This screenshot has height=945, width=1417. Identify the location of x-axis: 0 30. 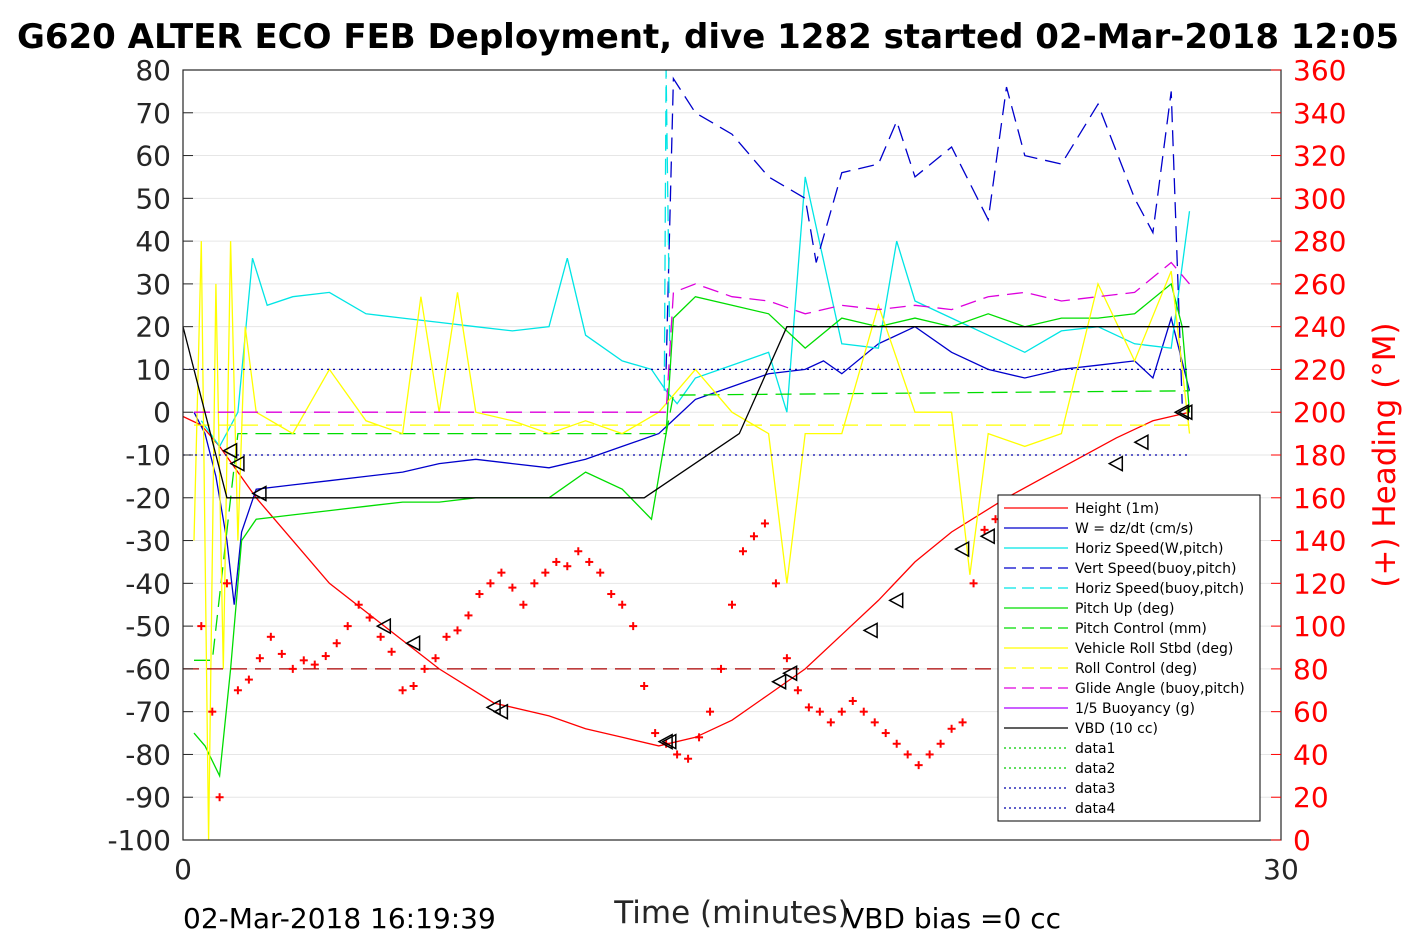
(736, 858).